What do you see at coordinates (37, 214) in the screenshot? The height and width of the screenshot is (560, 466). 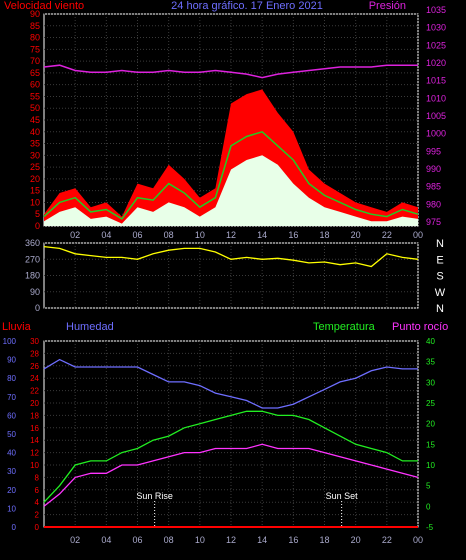 I see `wind-tick-label: 5` at bounding box center [37, 214].